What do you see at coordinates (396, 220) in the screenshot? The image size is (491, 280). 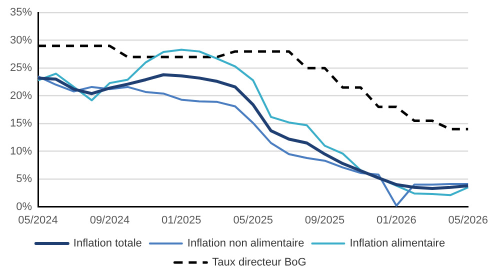 I see `x-tick-label: 01/2026` at bounding box center [396, 220].